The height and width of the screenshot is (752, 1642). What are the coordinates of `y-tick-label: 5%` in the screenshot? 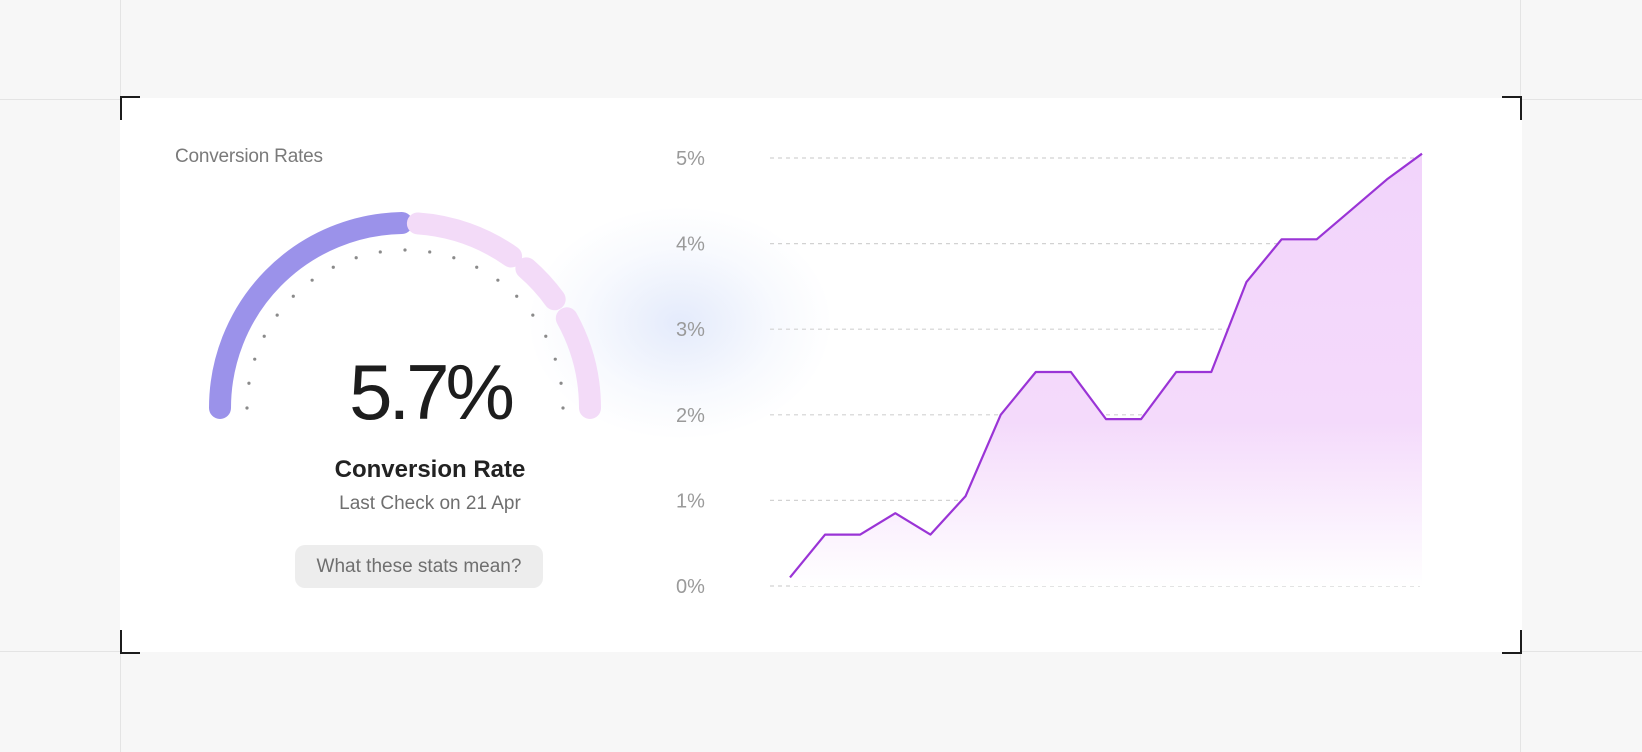 It's located at (690, 159).